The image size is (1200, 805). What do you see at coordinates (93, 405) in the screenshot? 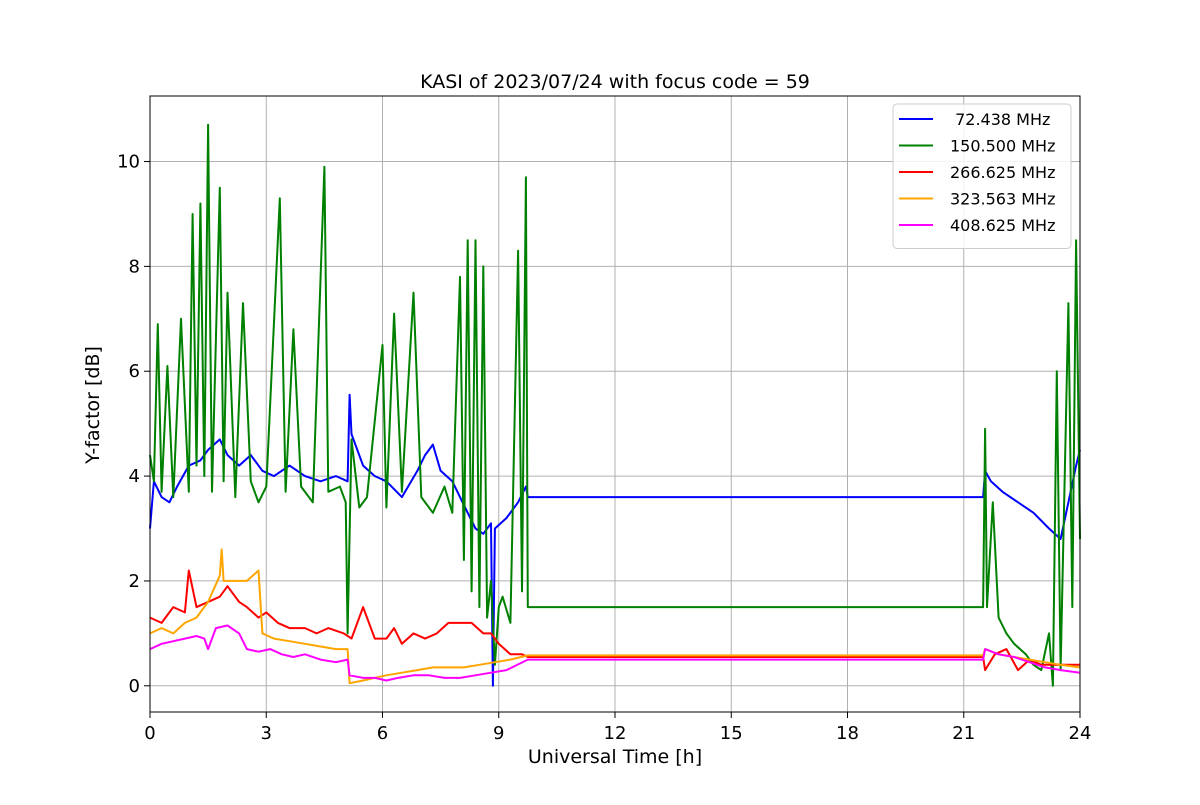
I see `y-axis-label: Y-factor [dB]` at bounding box center [93, 405].